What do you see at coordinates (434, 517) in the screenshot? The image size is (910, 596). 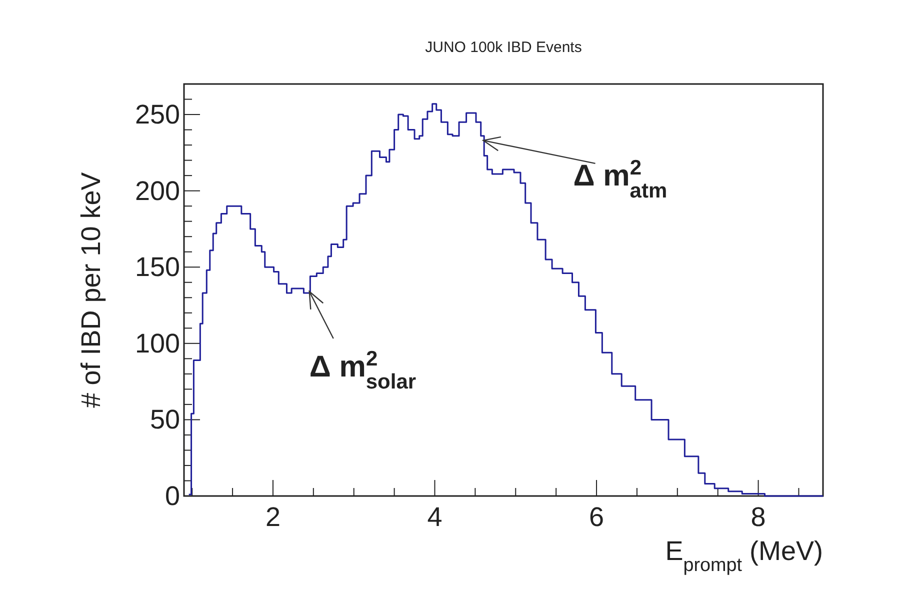 I see `x-tick-label: 4` at bounding box center [434, 517].